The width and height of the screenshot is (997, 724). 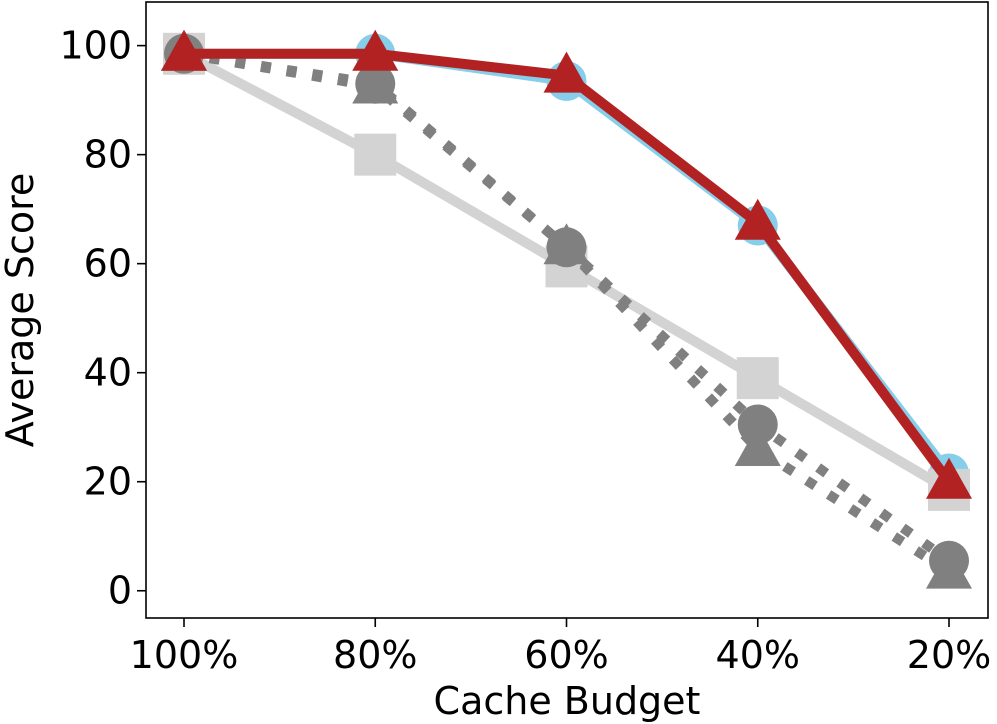 I want to click on y-tick-label: 0, so click(x=120, y=591).